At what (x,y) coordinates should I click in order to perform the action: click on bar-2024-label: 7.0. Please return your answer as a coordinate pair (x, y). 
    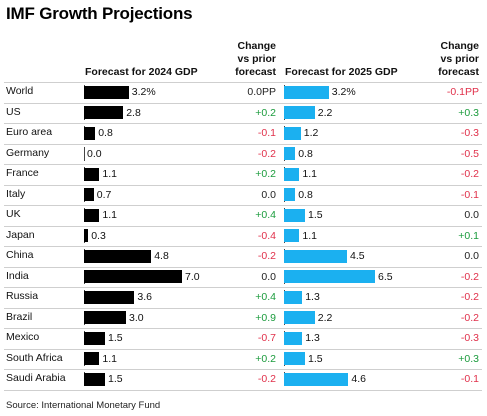
    Looking at the image, I should click on (192, 276).